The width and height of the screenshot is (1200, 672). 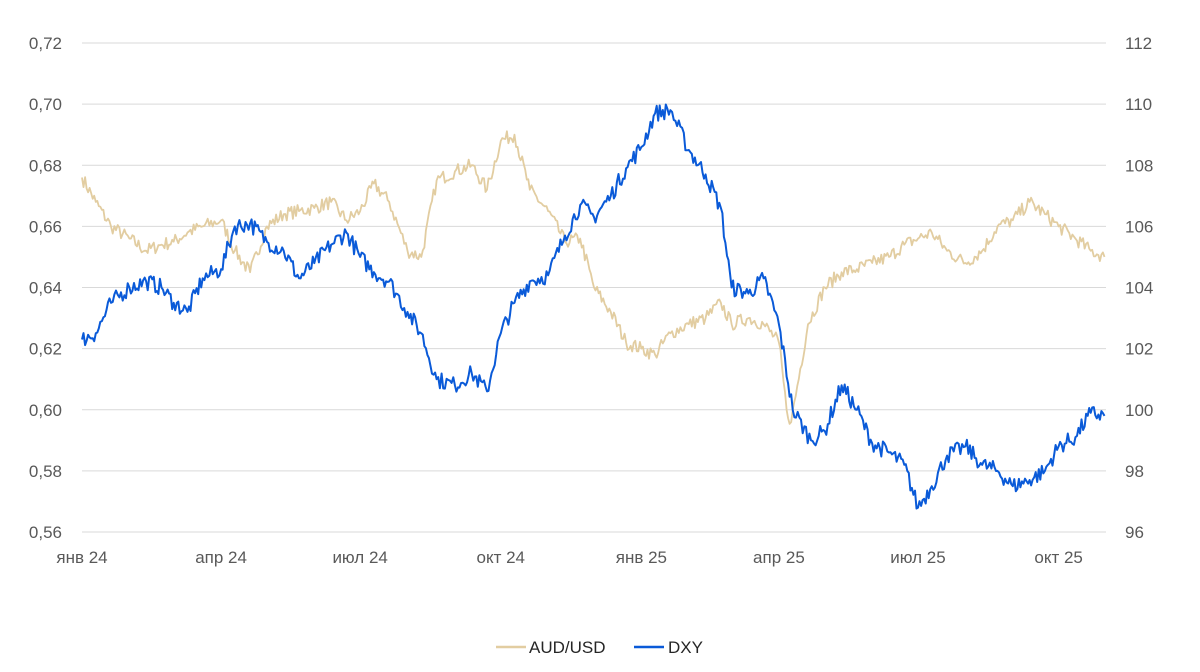 What do you see at coordinates (567, 647) in the screenshot?
I see `legend-label: AUD/USD` at bounding box center [567, 647].